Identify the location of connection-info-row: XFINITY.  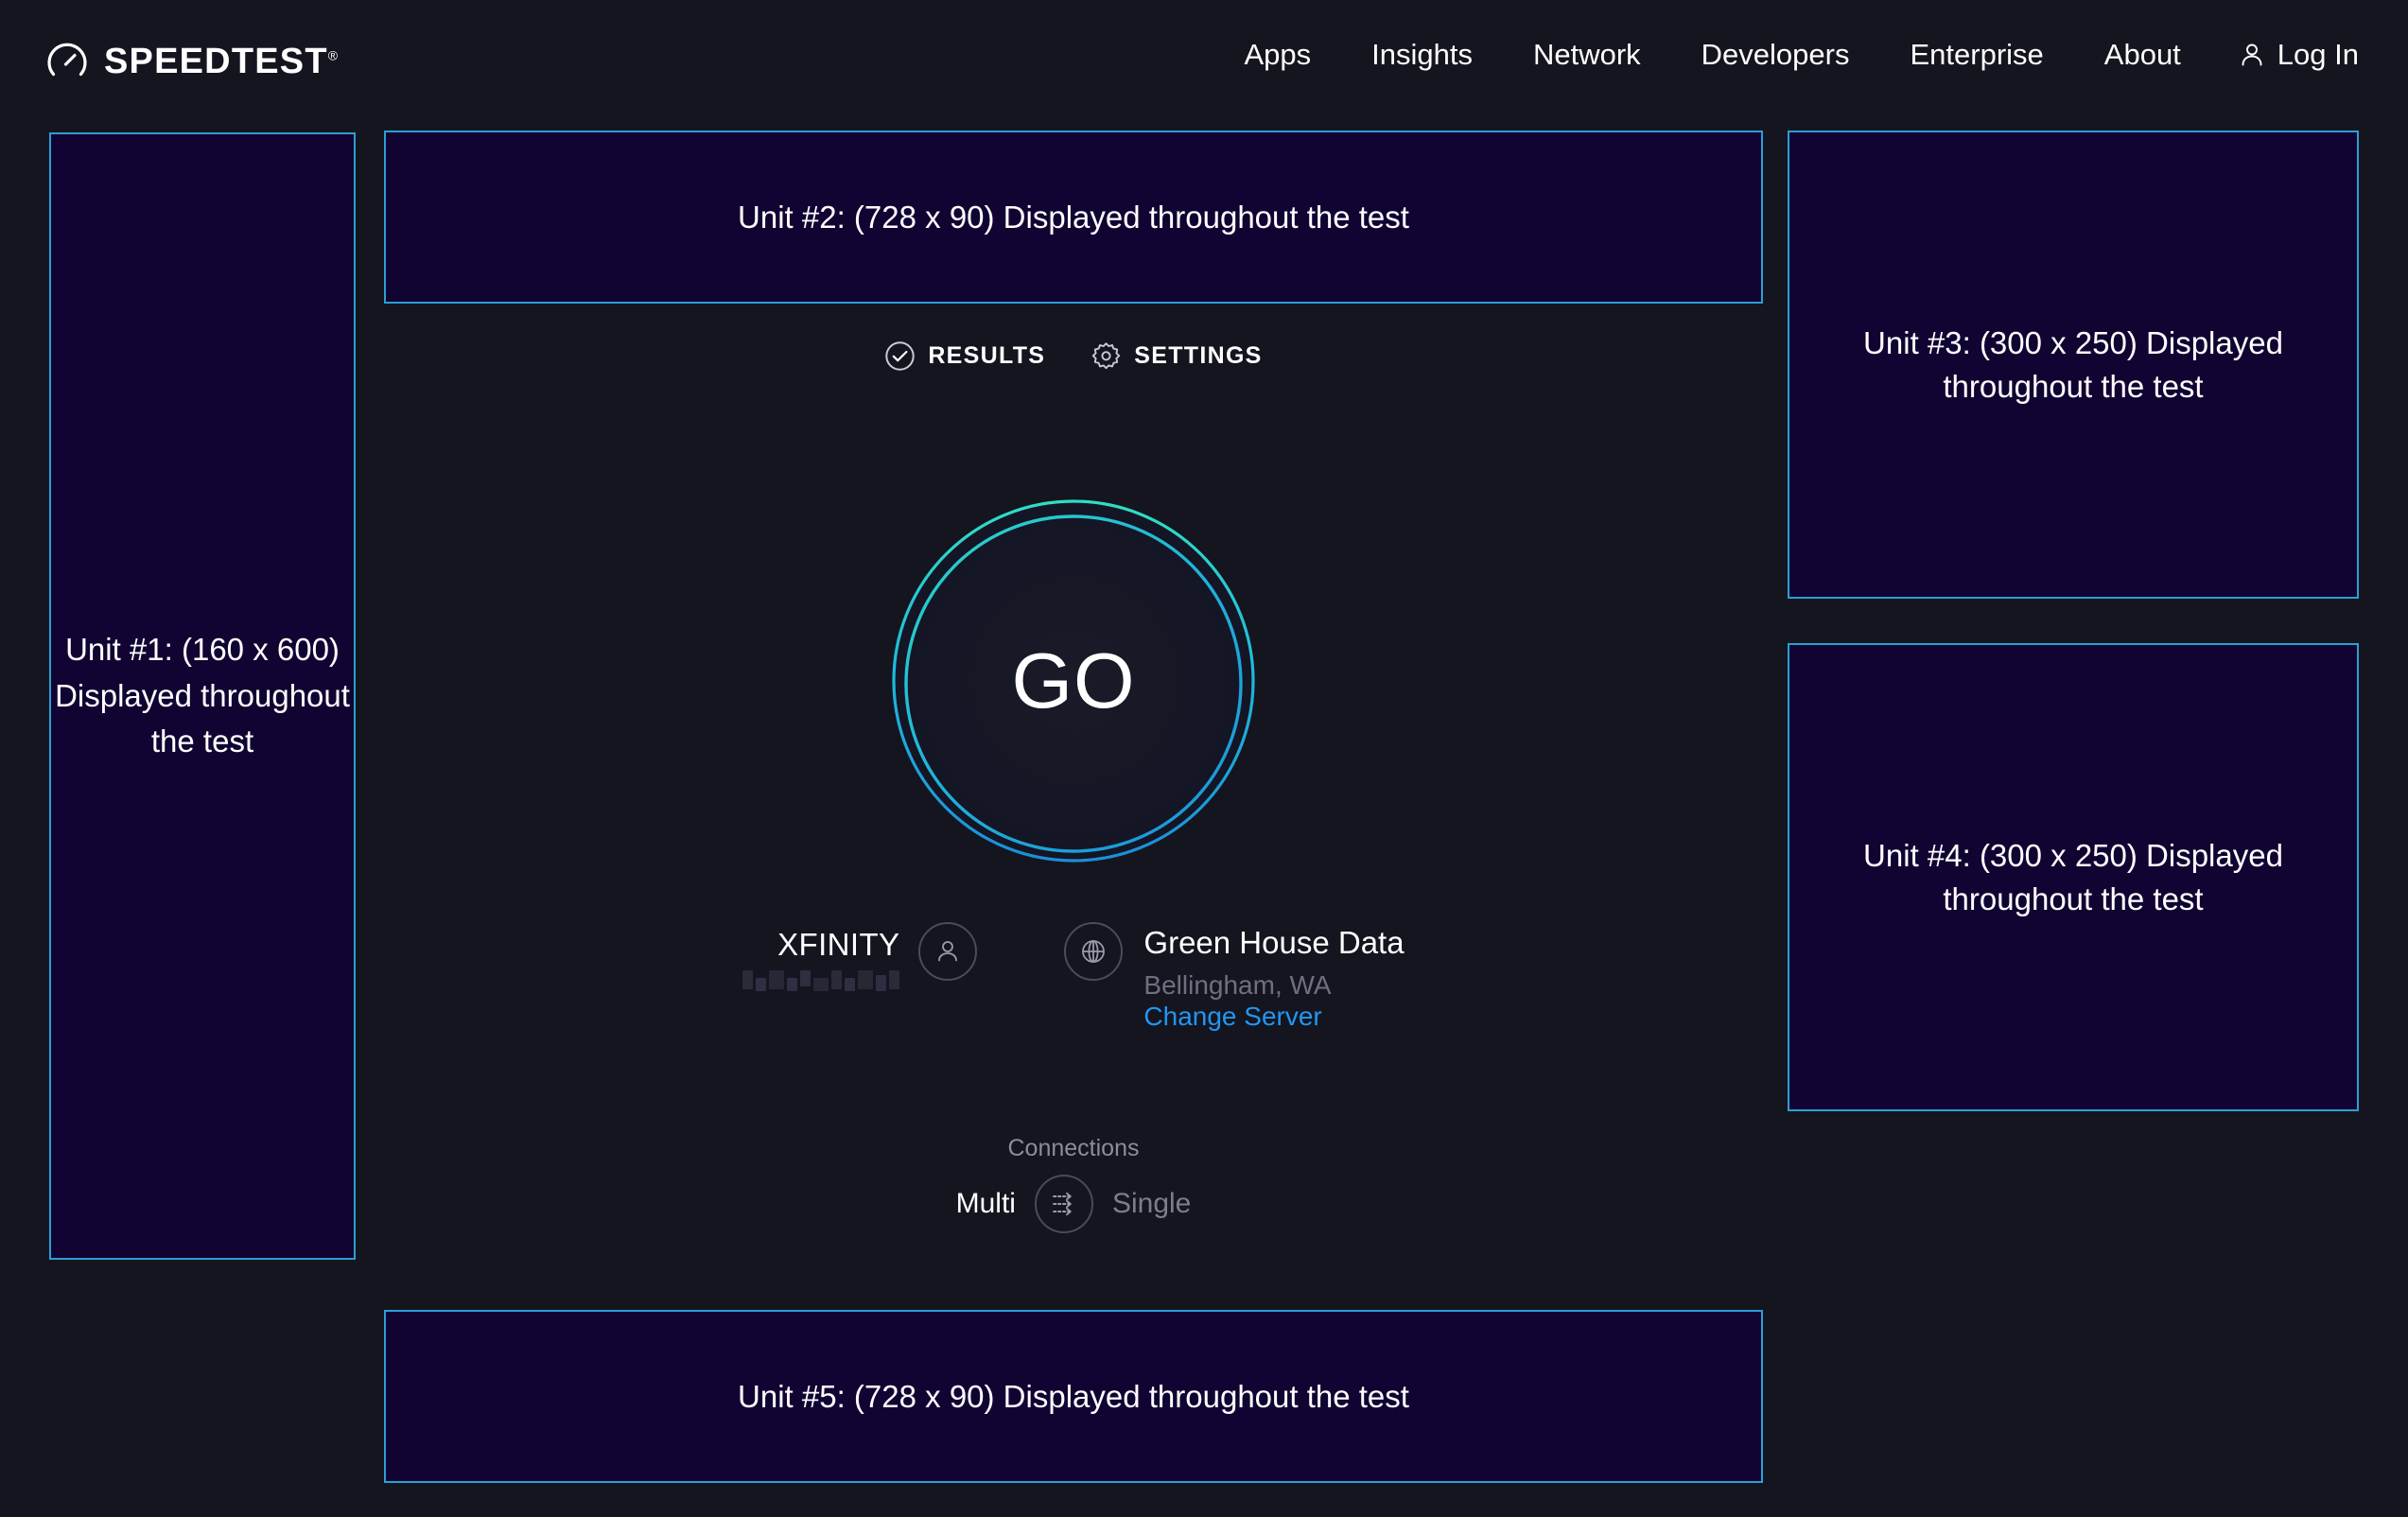
(1073, 978).